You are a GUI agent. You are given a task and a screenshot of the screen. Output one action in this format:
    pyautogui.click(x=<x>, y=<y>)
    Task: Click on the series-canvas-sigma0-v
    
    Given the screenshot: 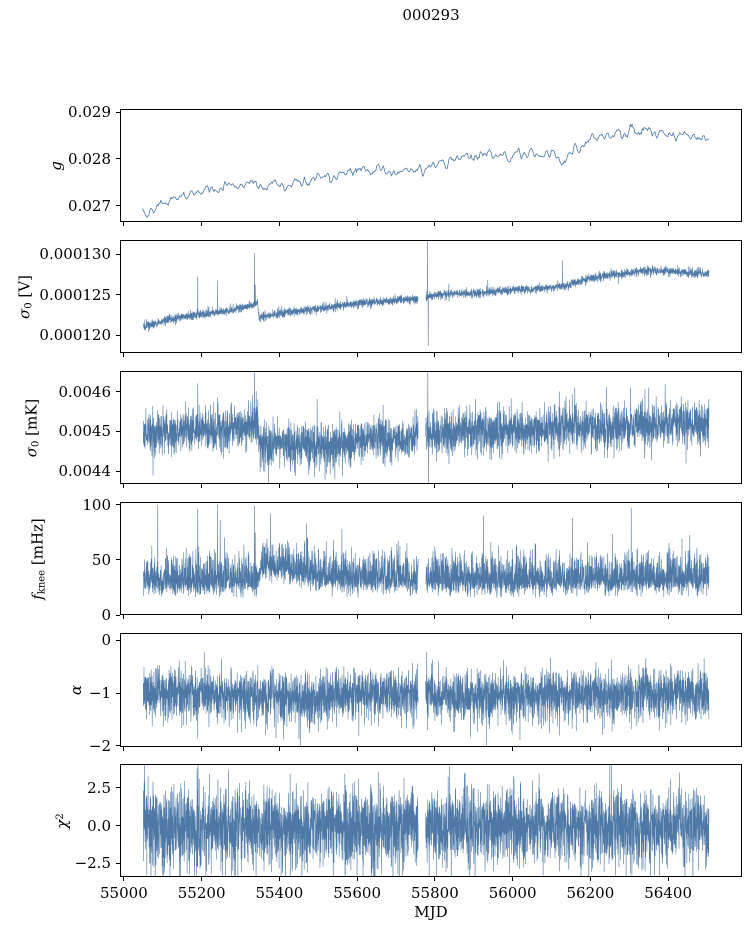 What is the action you would take?
    pyautogui.click(x=431, y=296)
    